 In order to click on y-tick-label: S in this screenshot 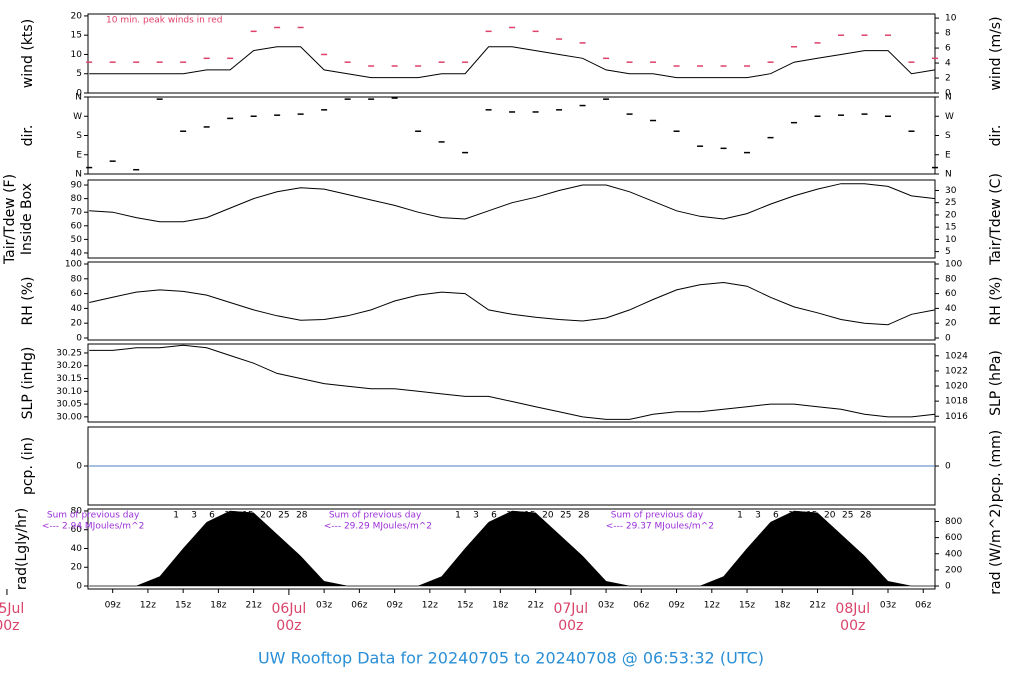, I will do `click(79, 136)`.